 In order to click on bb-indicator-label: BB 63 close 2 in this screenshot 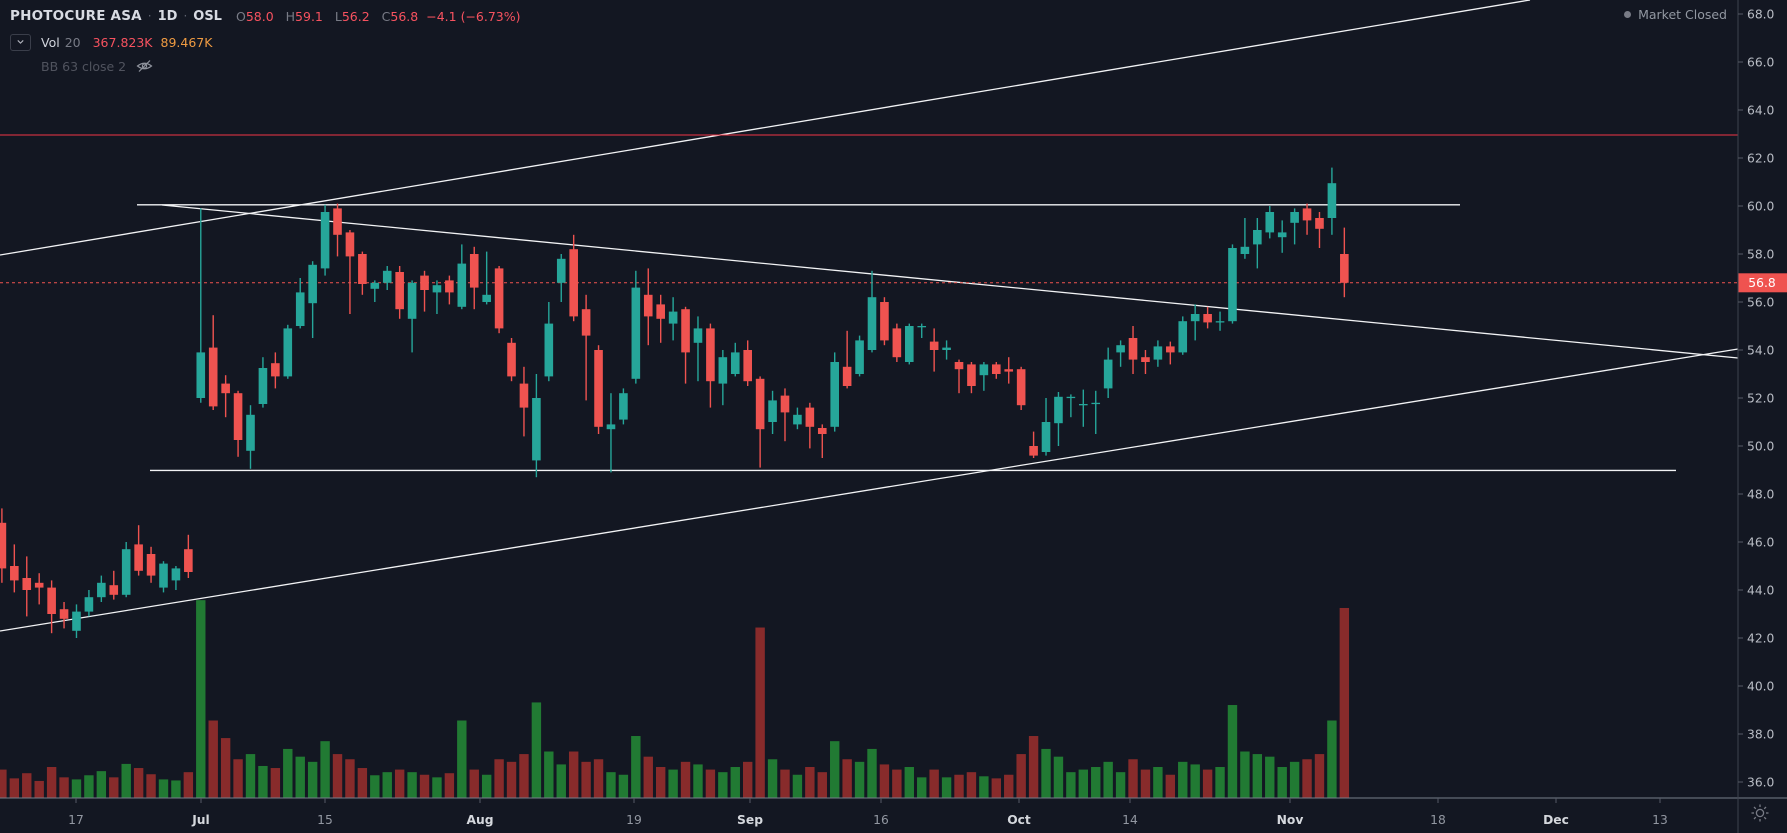, I will do `click(84, 66)`.